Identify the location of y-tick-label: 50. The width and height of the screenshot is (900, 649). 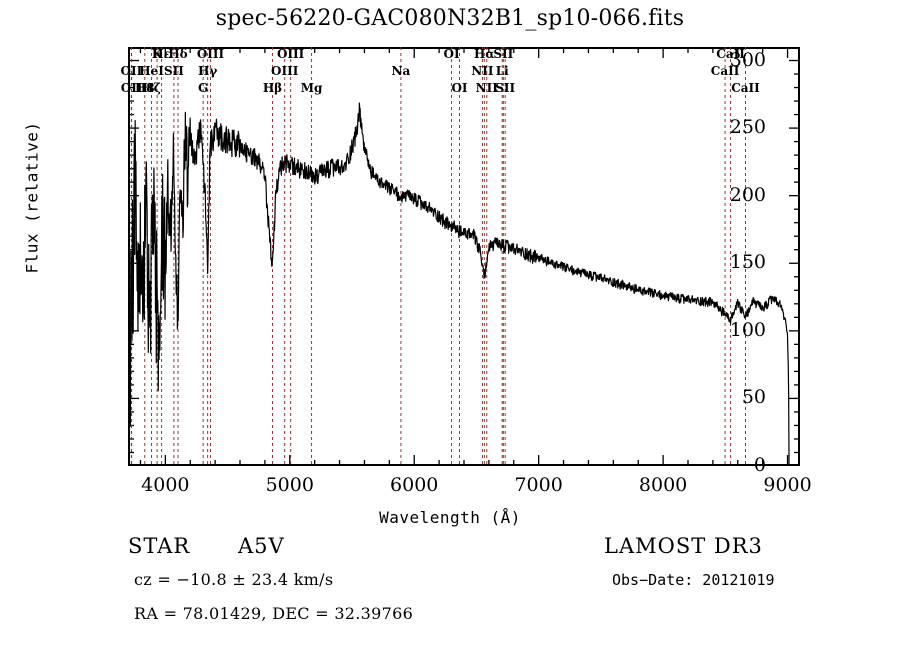
(753, 397).